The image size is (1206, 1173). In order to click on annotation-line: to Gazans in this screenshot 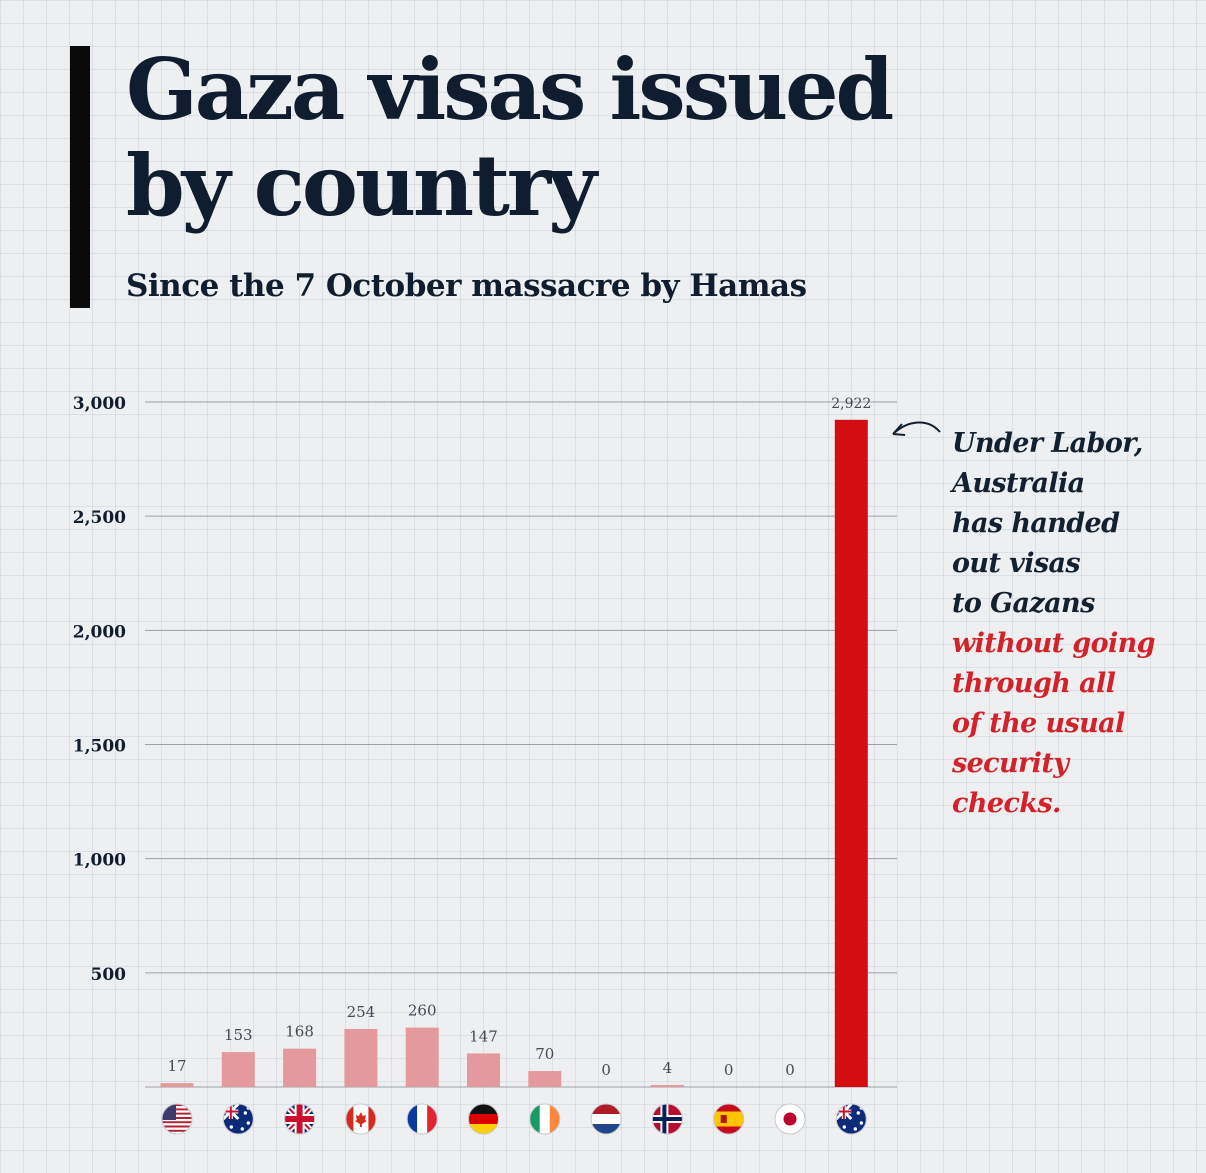, I will do `click(1023, 603)`.